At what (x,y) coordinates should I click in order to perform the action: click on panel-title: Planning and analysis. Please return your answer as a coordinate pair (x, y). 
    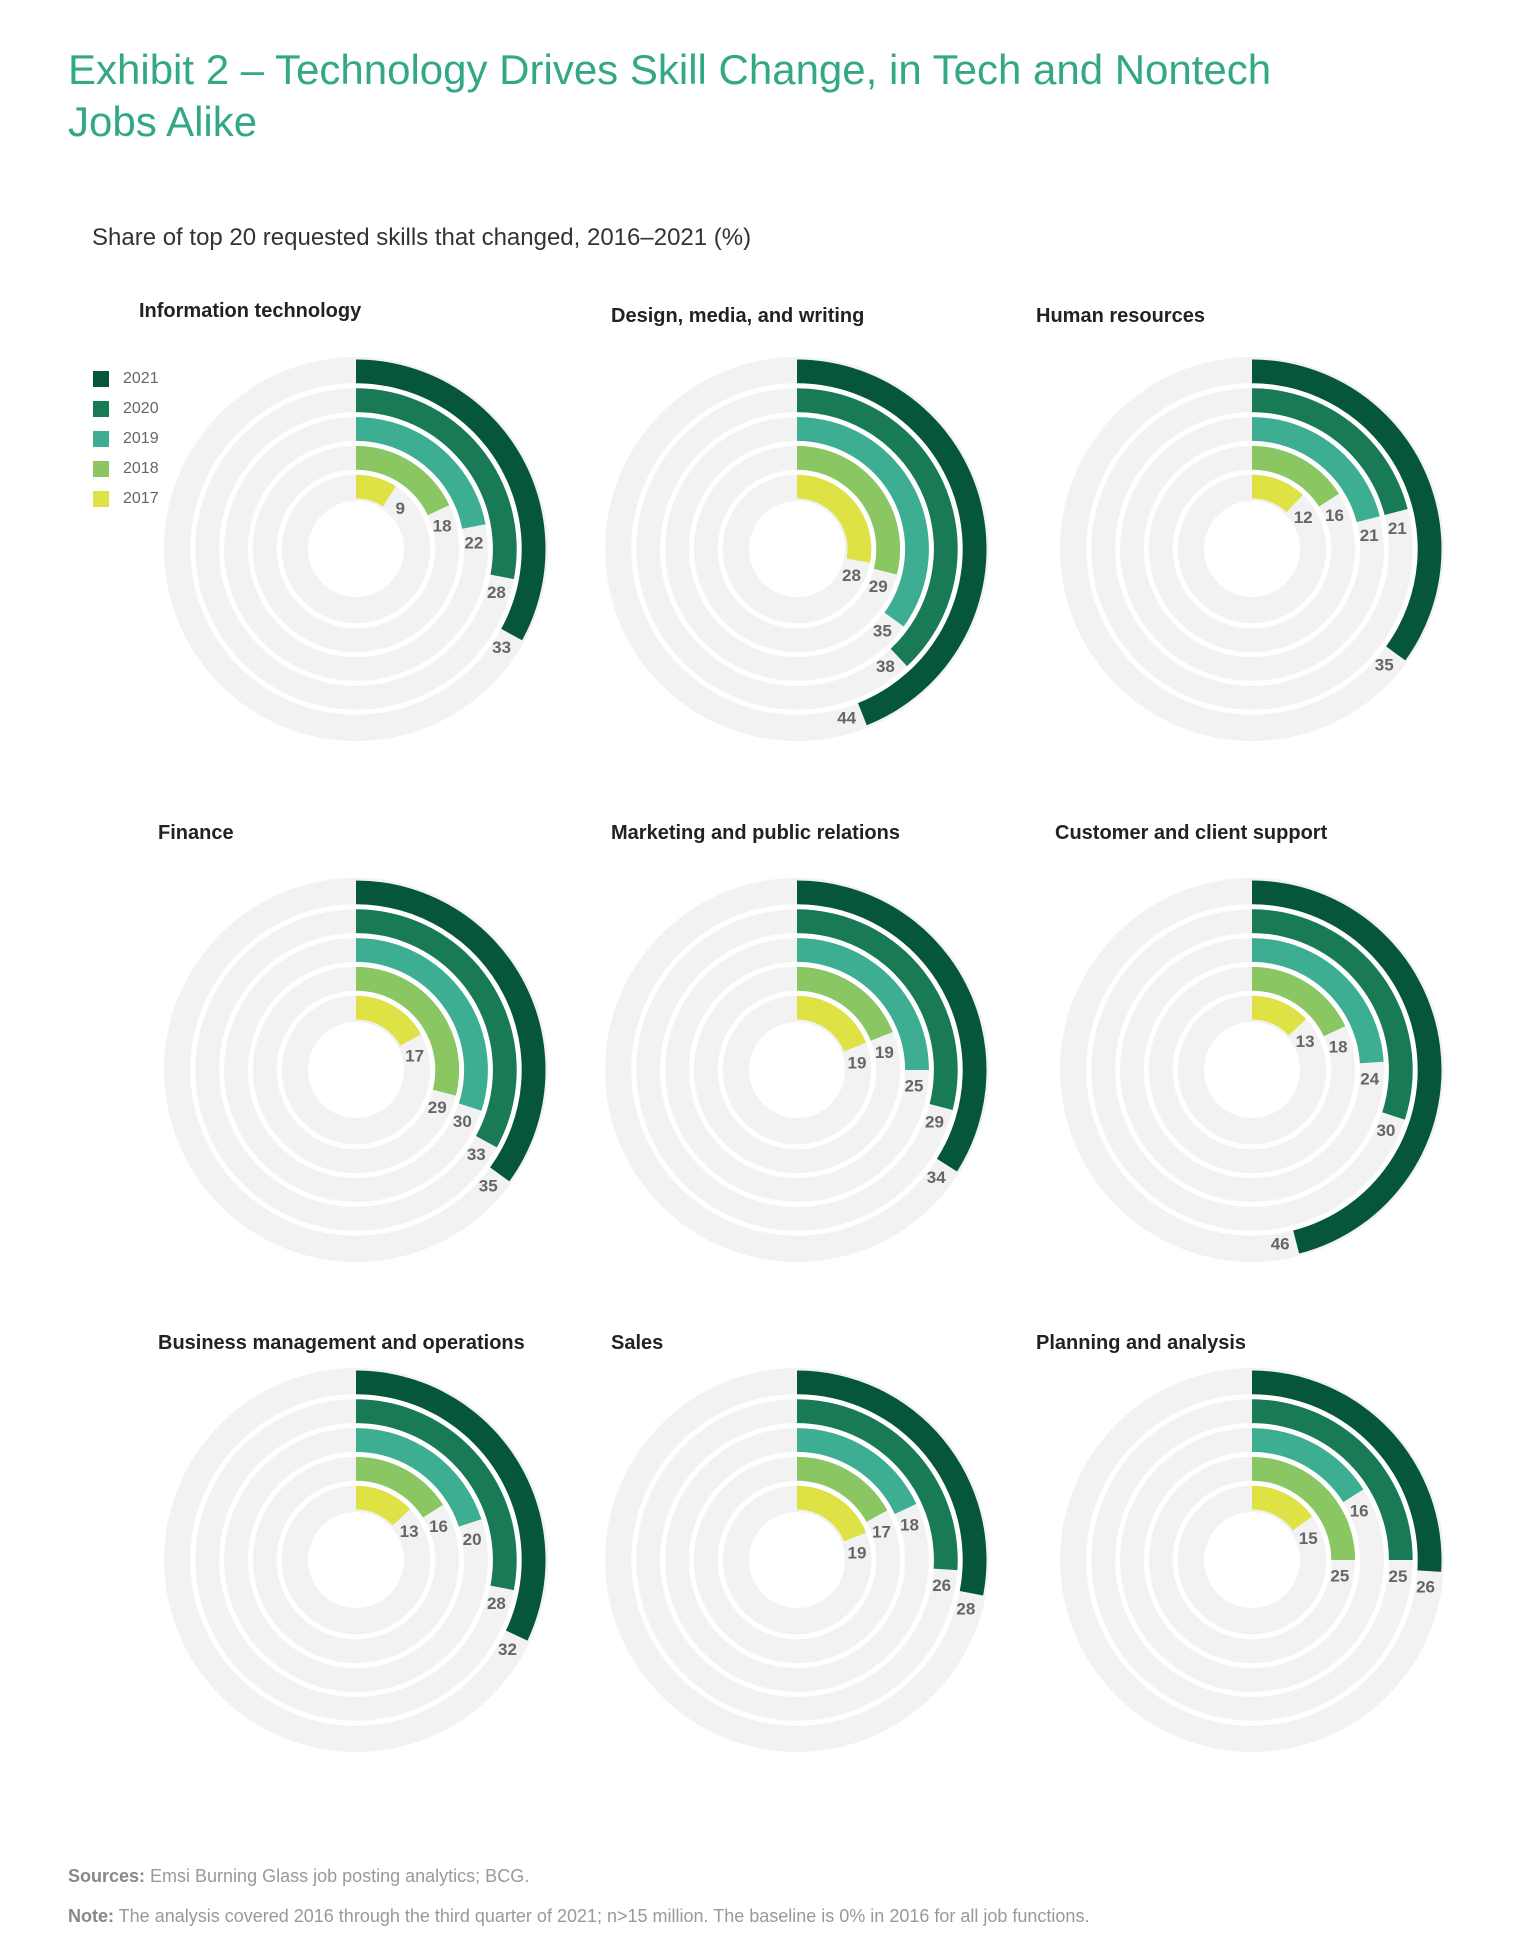
    Looking at the image, I should click on (1141, 1343).